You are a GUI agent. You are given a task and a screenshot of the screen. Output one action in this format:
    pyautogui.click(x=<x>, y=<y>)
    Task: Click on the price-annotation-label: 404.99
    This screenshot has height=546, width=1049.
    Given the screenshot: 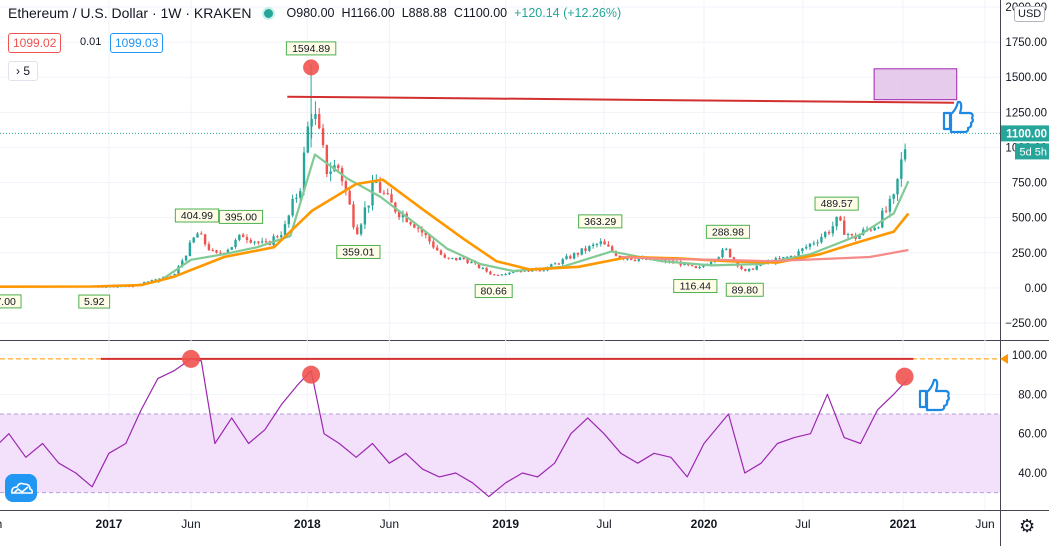 What is the action you would take?
    pyautogui.click(x=197, y=216)
    